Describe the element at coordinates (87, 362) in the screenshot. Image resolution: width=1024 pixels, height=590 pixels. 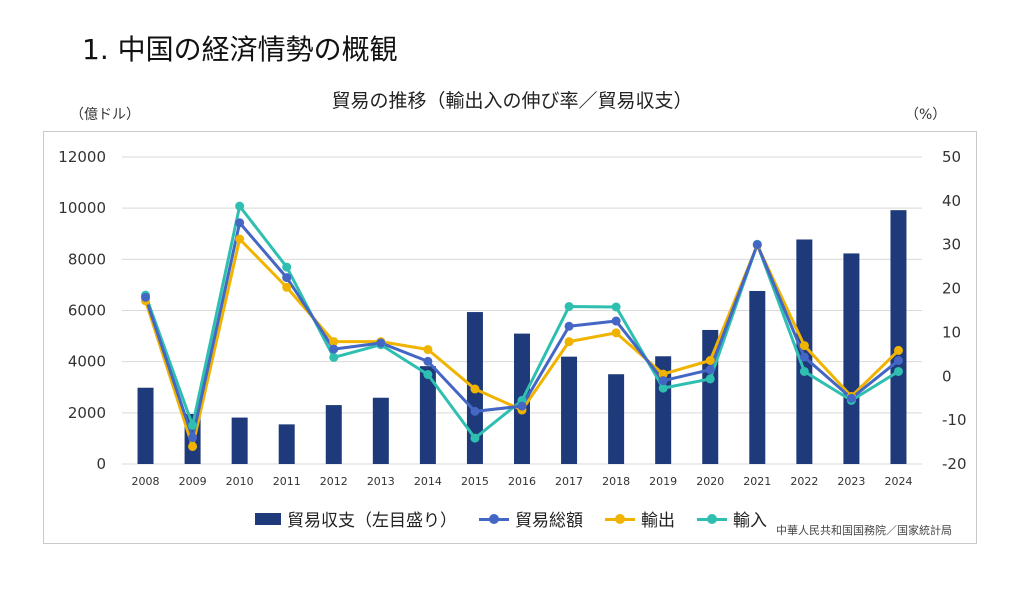
I see `y-left-tick-label: 4000` at that location.